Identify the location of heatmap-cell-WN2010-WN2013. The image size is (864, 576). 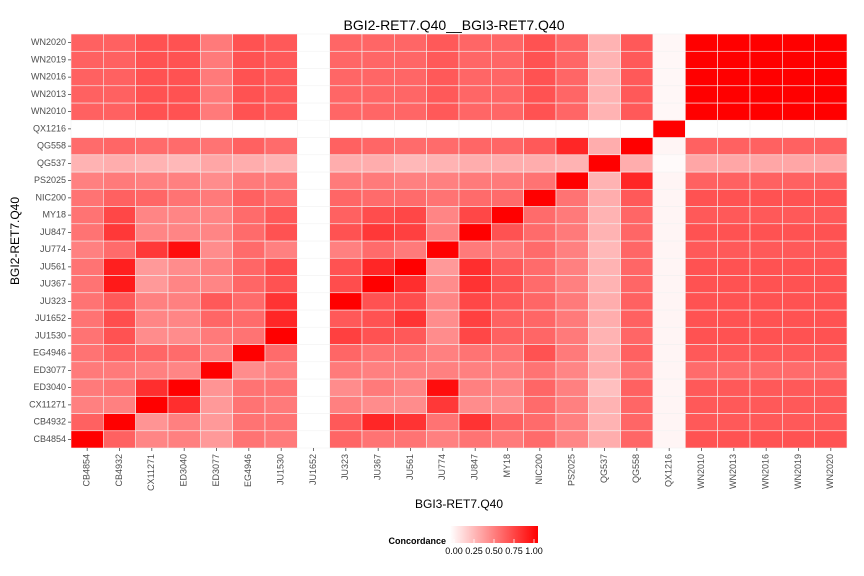
(734, 111).